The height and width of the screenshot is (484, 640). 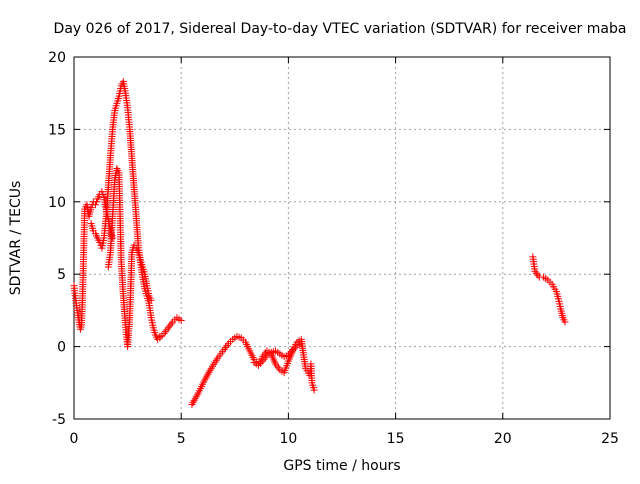 I want to click on y-tick-label: 5, so click(x=61, y=275).